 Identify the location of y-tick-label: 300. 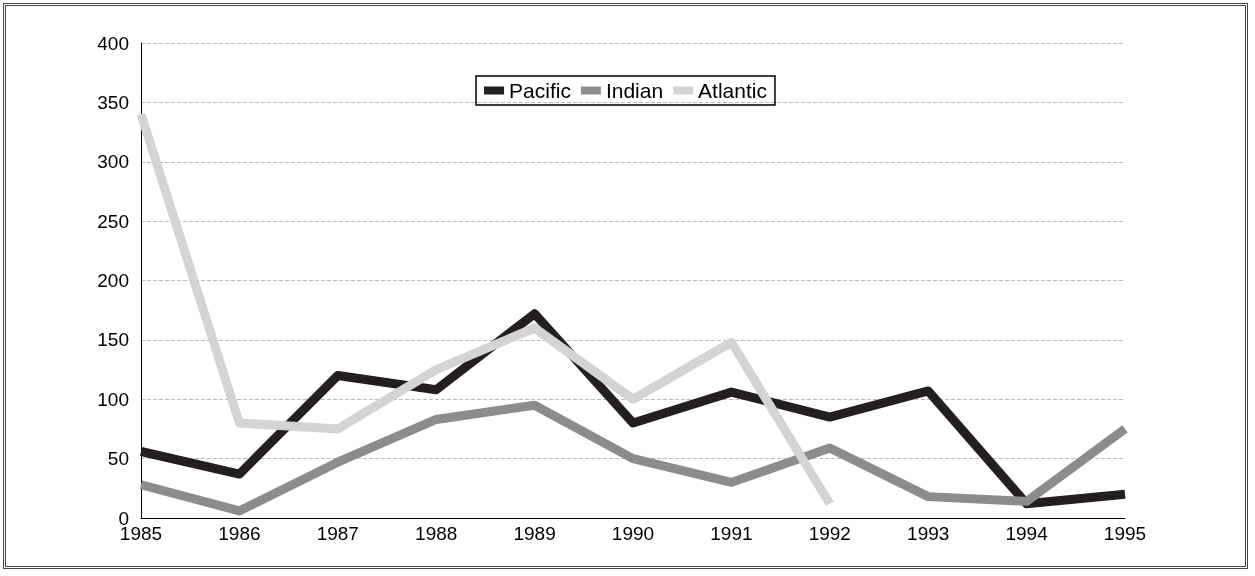
(113, 162).